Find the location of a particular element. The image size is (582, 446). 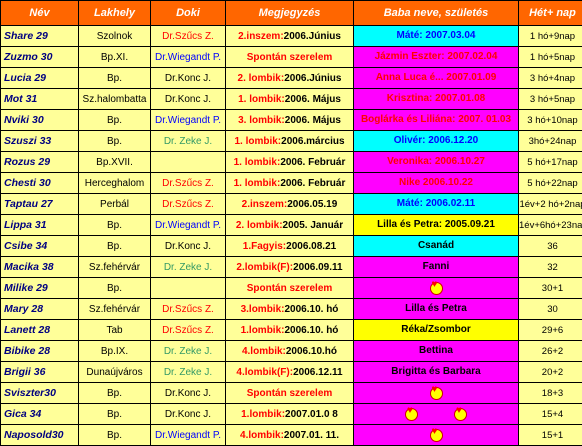

cell-baby: Lilla és Petra: 2005.09.21 is located at coordinates (436, 225).